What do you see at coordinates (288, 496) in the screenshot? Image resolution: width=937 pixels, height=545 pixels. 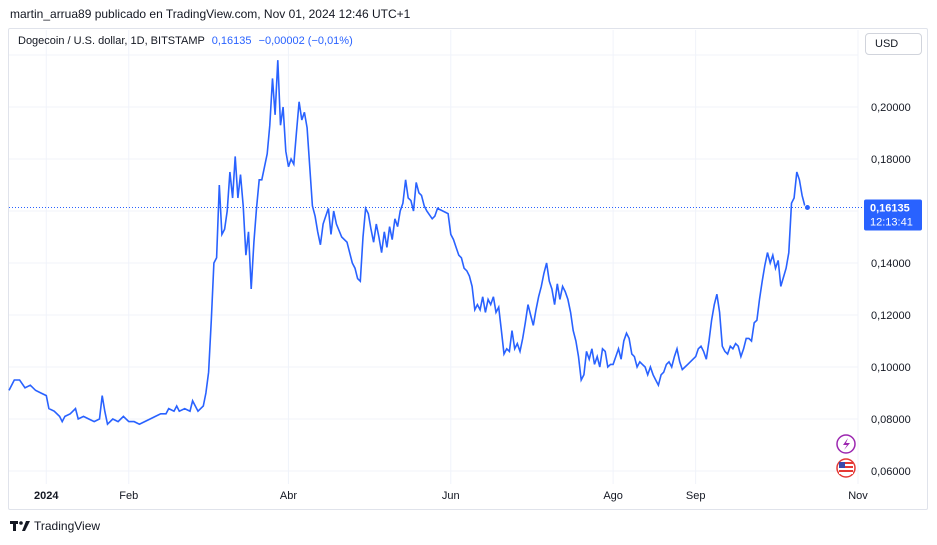 I see `x-tick-label: Abr` at bounding box center [288, 496].